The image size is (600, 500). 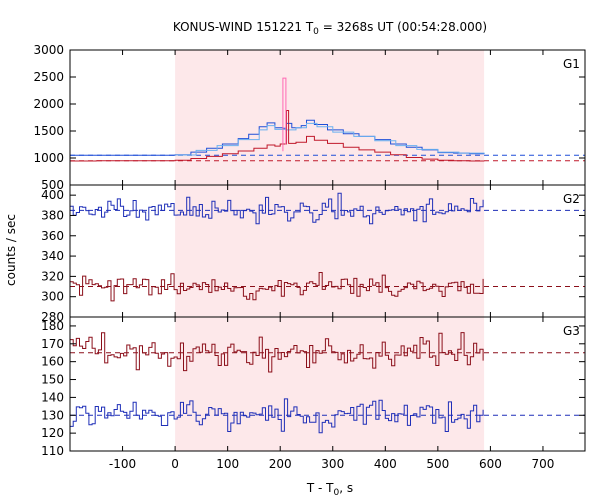 I want to click on x-axis-label: T - T0, s, so click(x=329, y=489).